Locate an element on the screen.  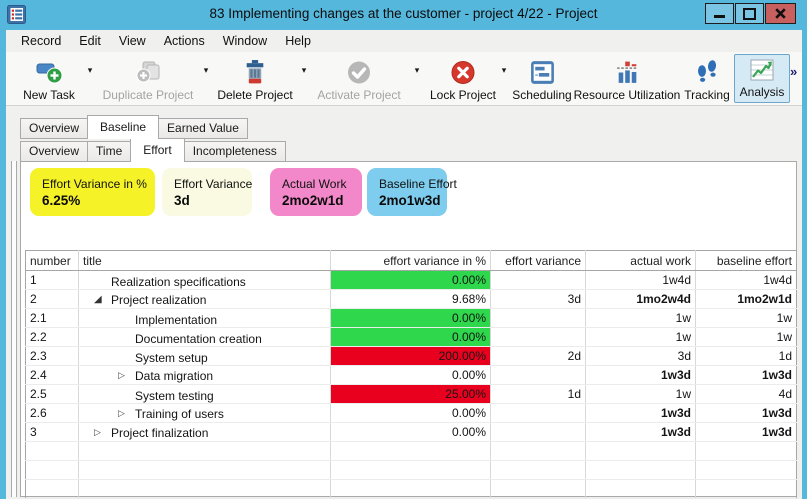
cell-title: ▷ Project finalization is located at coordinates (204, 432).